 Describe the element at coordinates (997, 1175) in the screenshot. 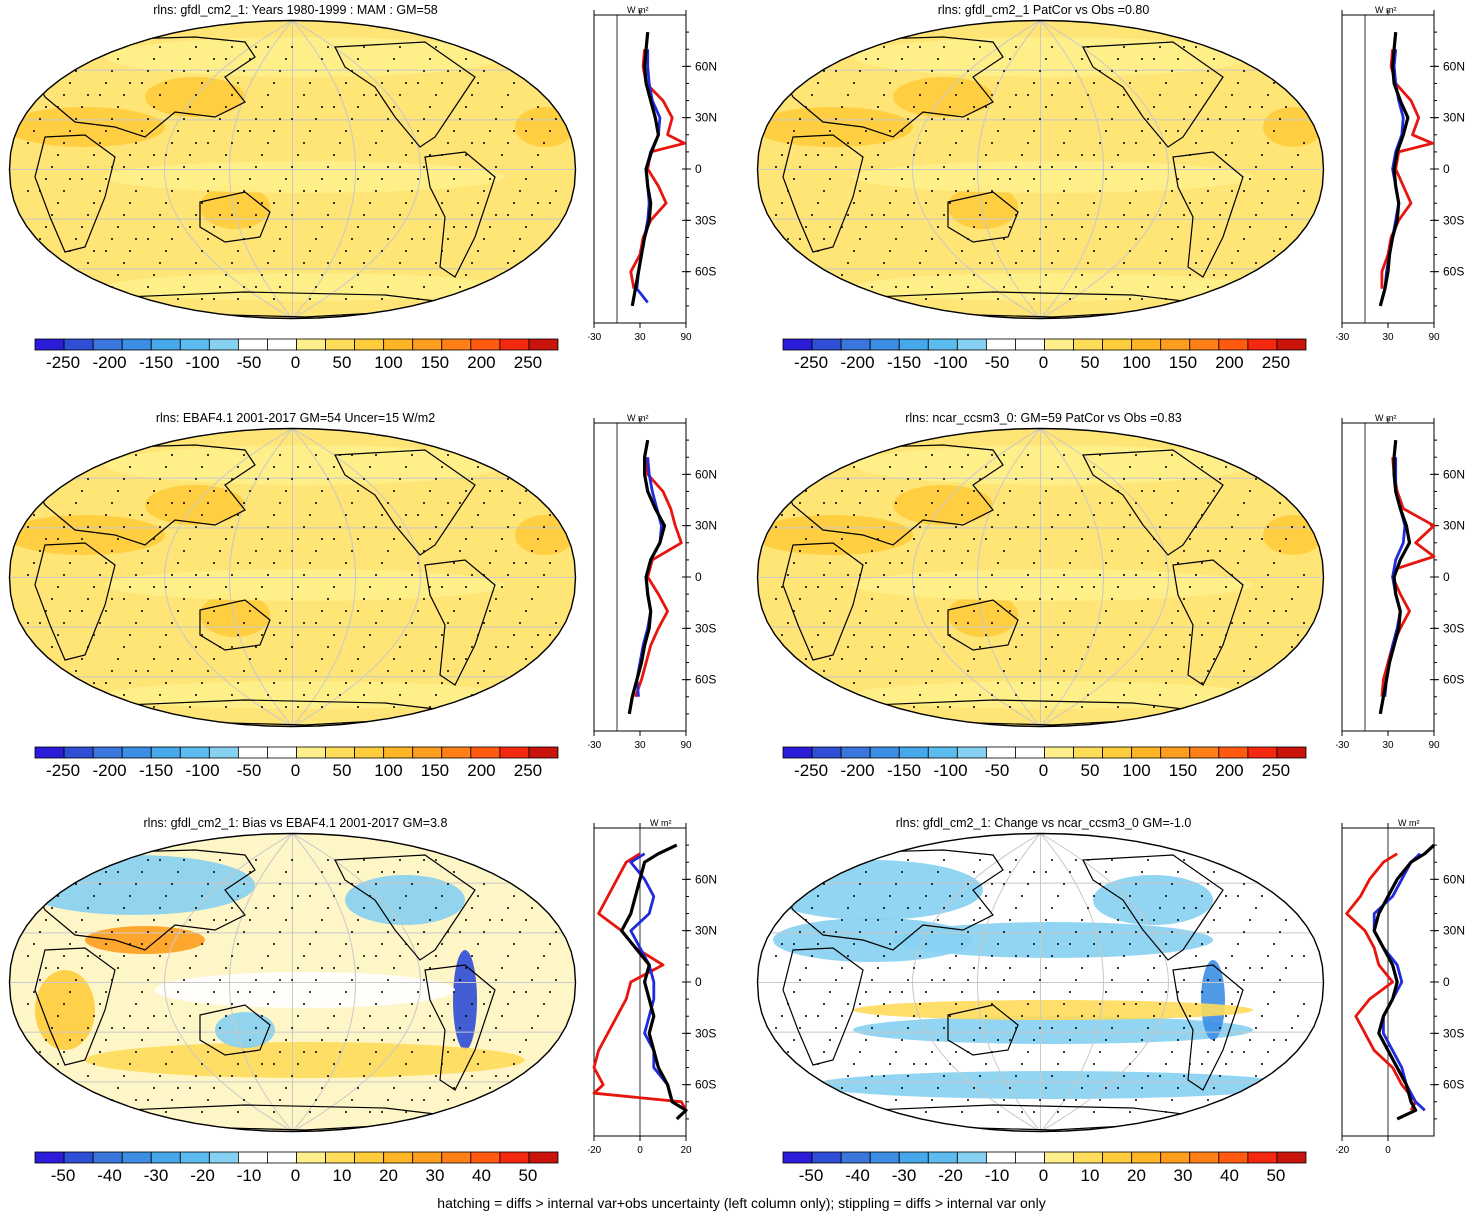

I see `colorbar-tick-label: -10` at that location.